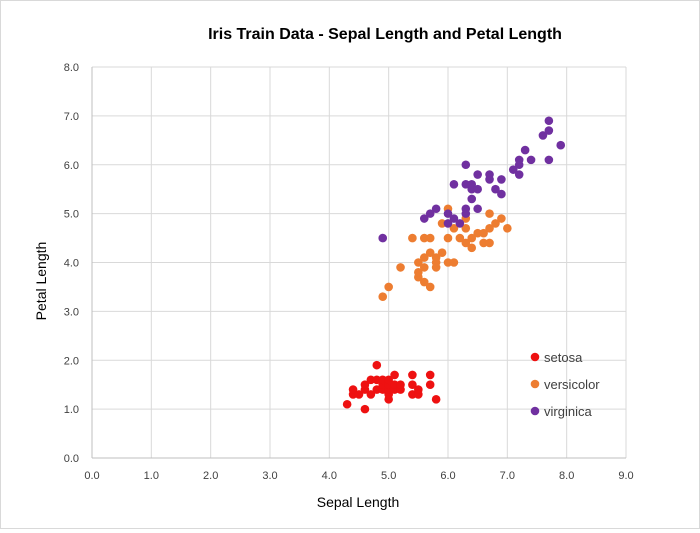  What do you see at coordinates (269, 476) in the screenshot?
I see `x-tick-label: 3.0` at bounding box center [269, 476].